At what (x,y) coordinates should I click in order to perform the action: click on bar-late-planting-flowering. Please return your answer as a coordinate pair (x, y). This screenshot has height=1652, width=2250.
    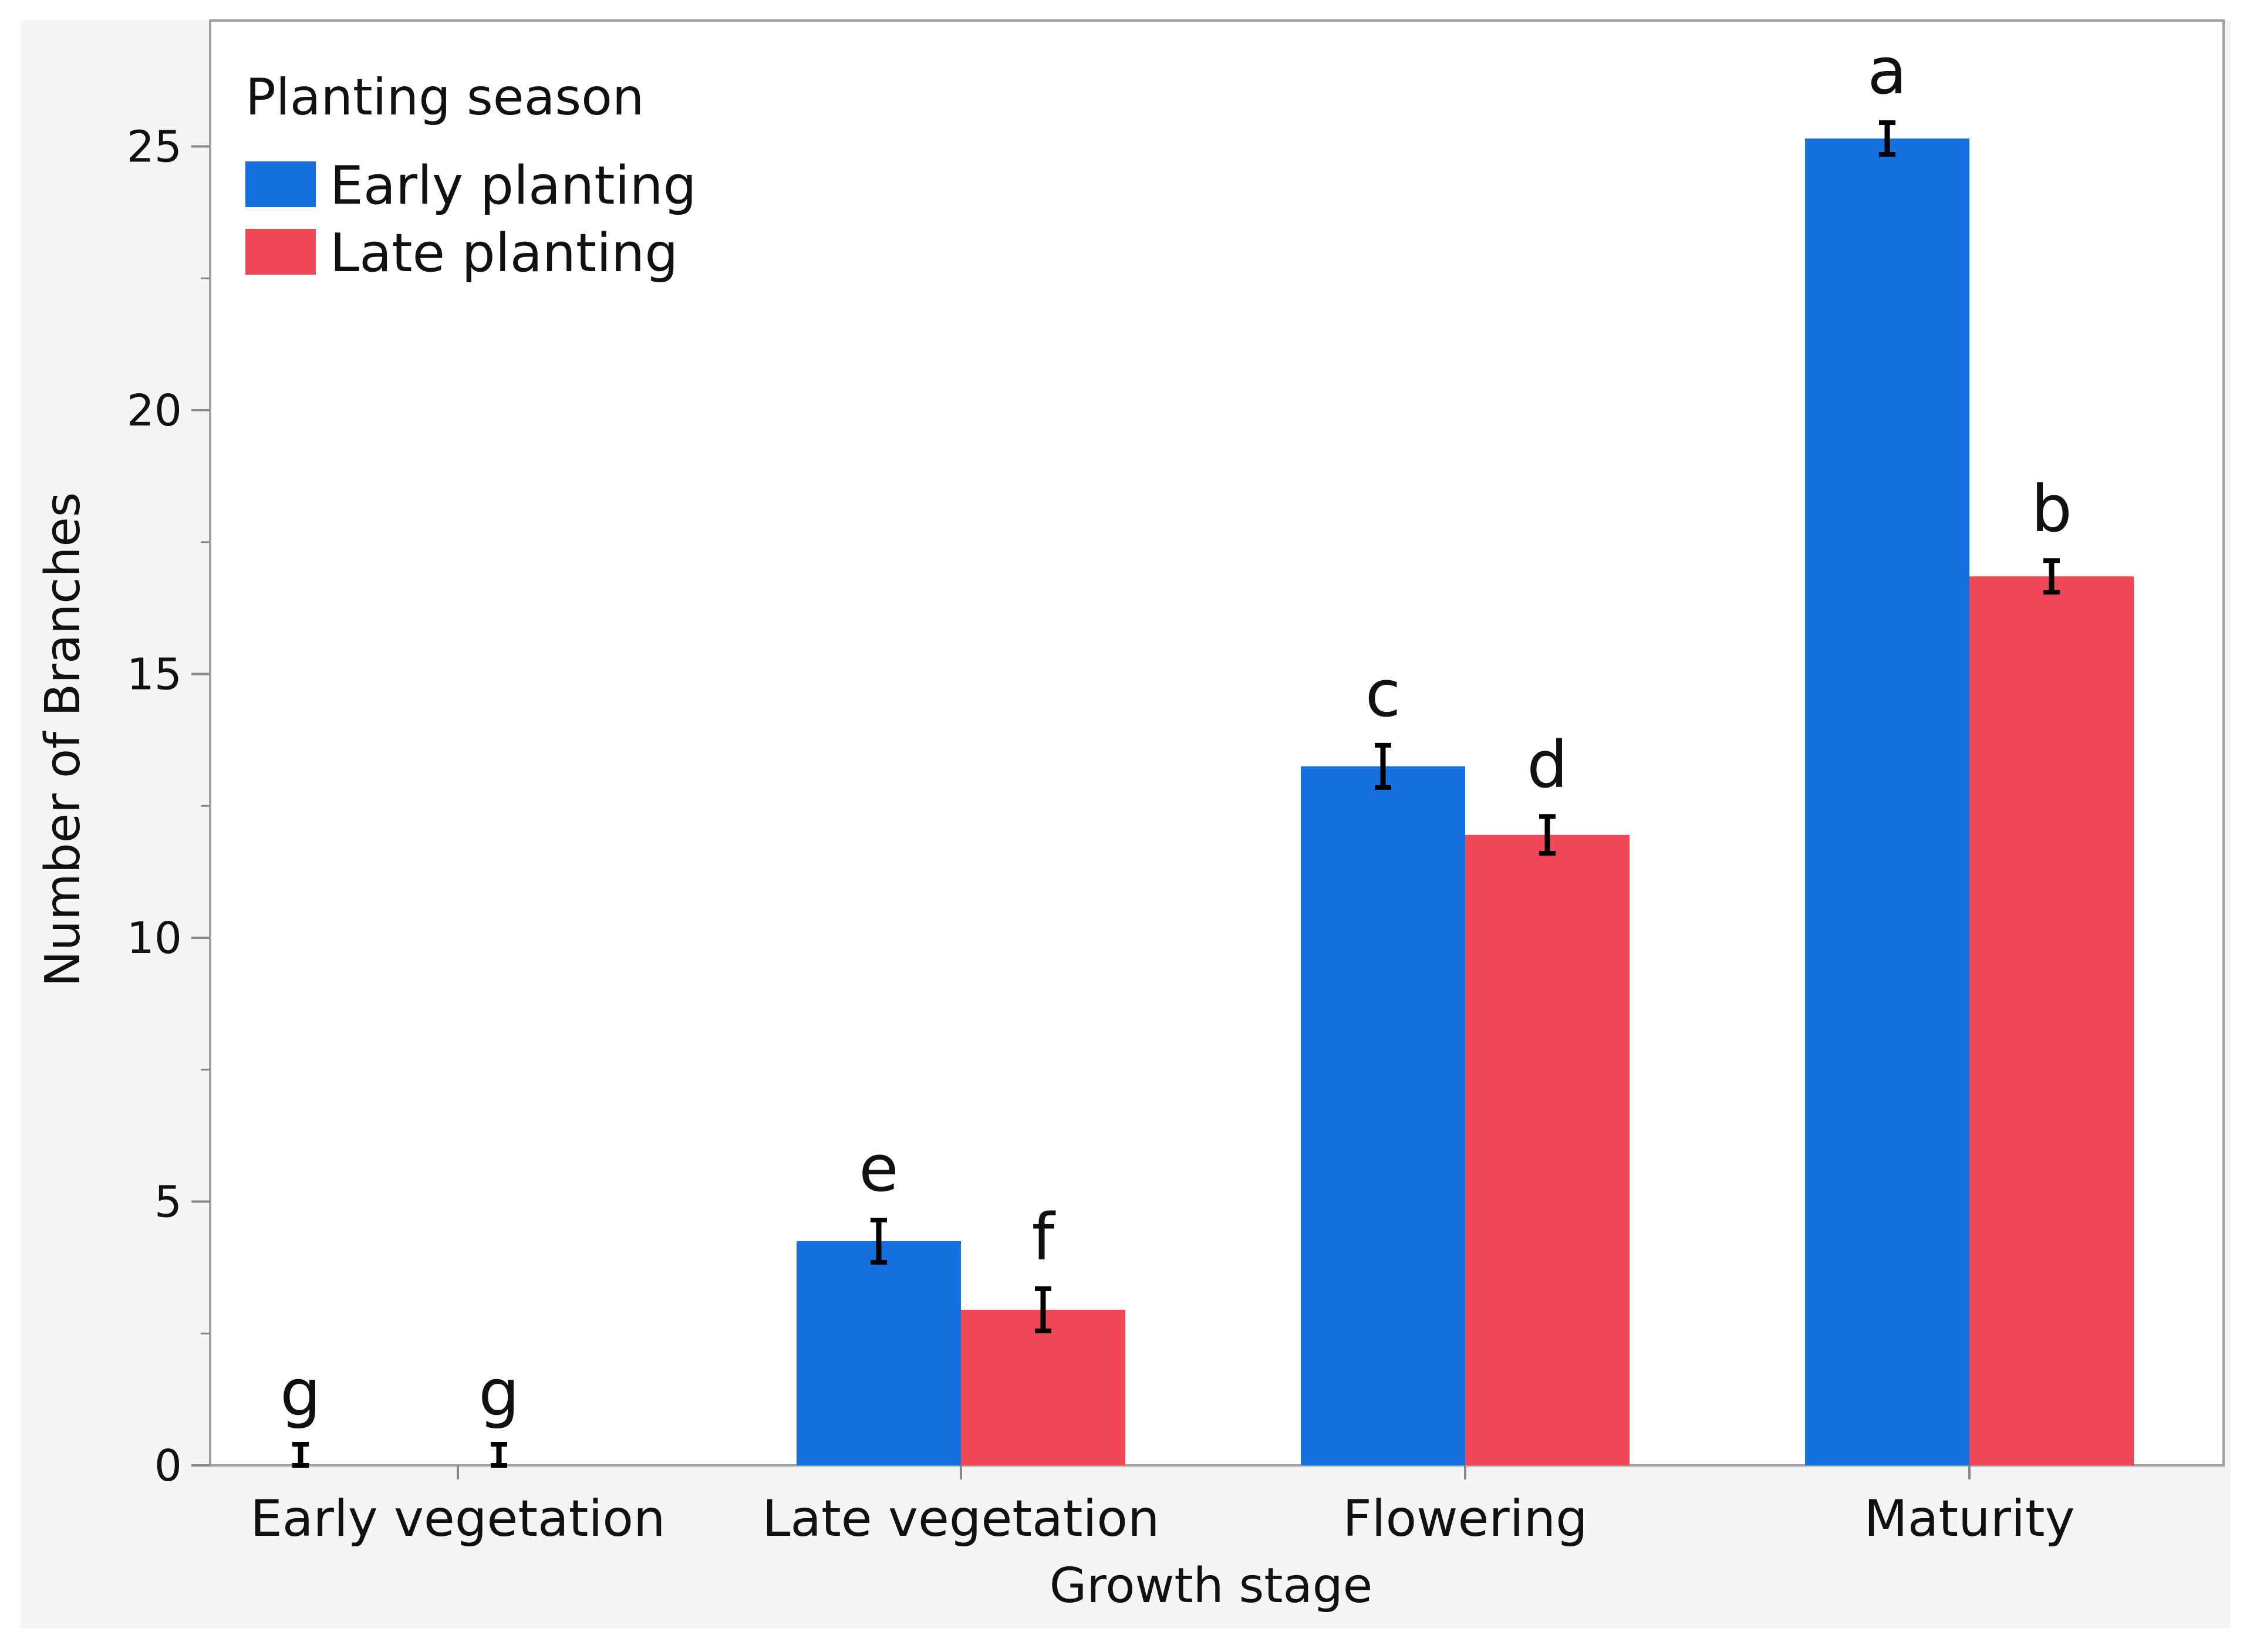
    Looking at the image, I should click on (1547, 1150).